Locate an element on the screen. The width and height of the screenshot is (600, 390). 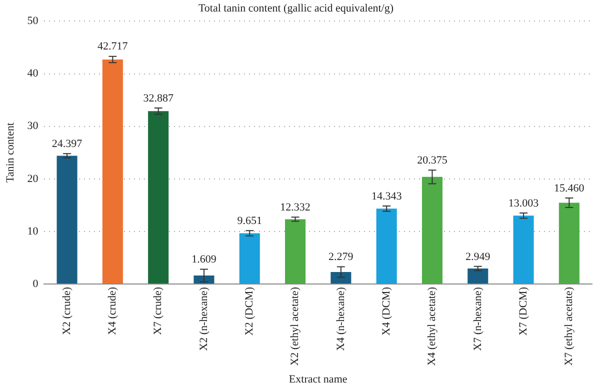
data-label: 13.003 is located at coordinates (524, 203).